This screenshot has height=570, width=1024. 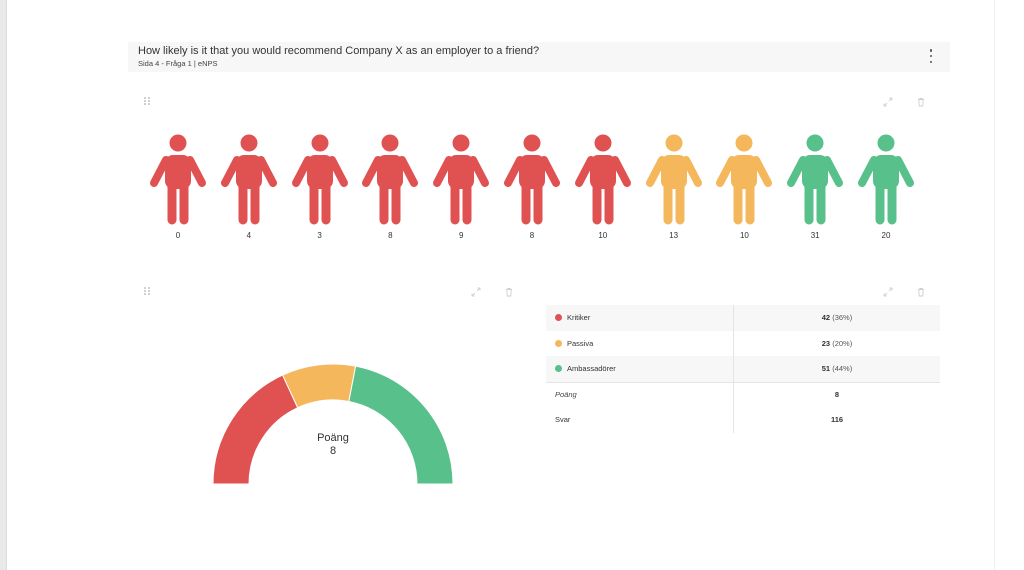 I want to click on person-8: 10, so click(x=744, y=188).